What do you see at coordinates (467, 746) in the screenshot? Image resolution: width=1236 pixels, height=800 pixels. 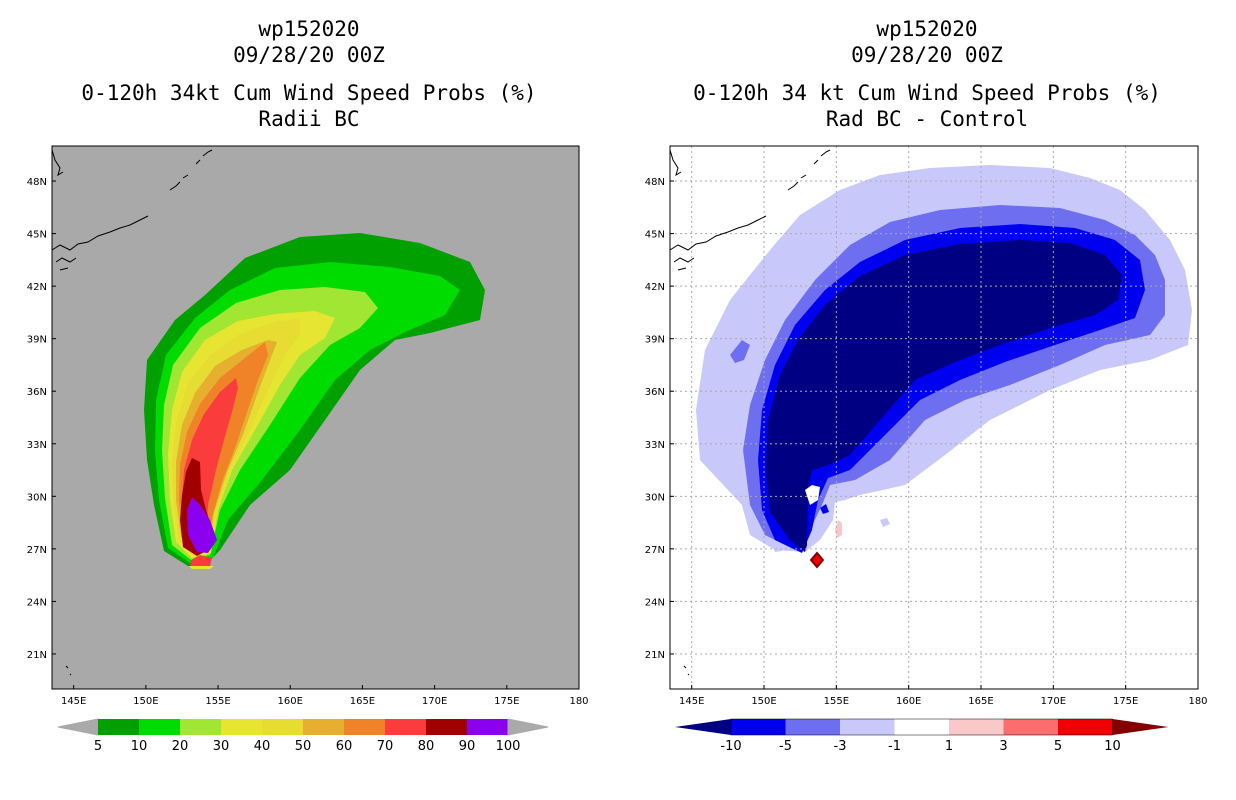 I see `colorbar-label: 90` at bounding box center [467, 746].